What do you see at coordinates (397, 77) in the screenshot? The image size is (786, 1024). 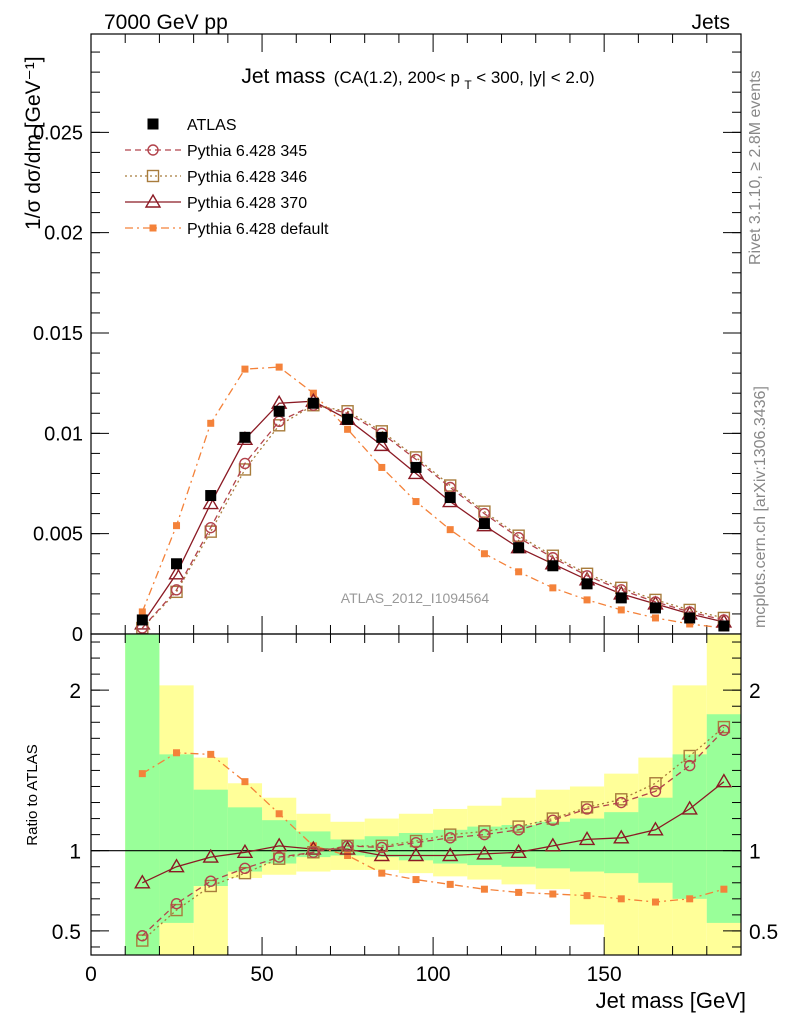 I see `title-sub-prefix: (CA(1.2), 200< p` at bounding box center [397, 77].